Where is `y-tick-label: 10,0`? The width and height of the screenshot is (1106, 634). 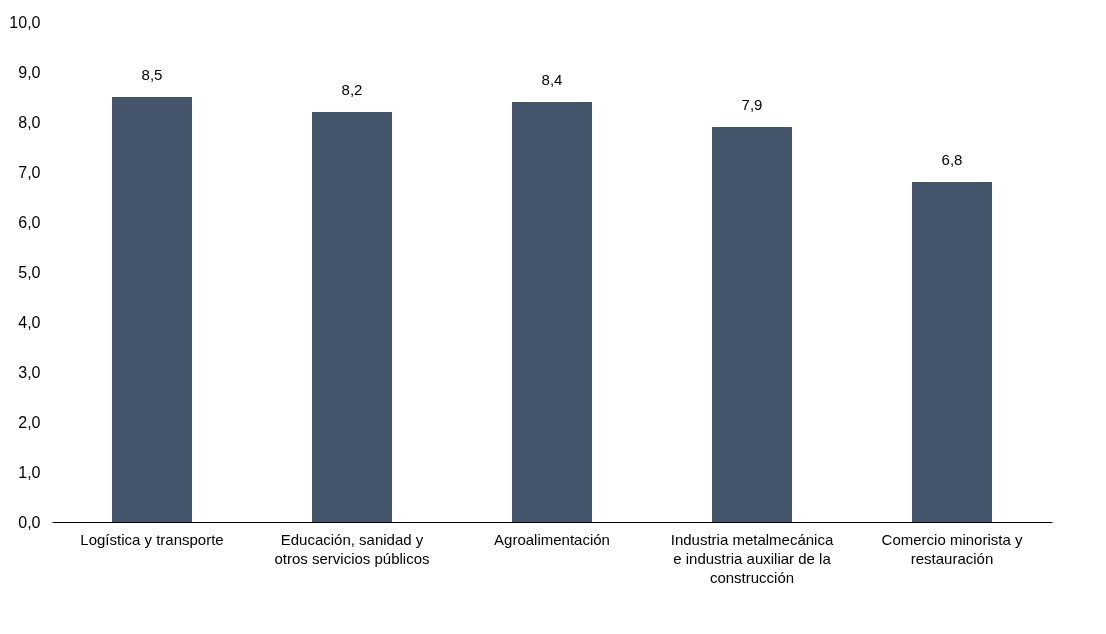 y-tick-label: 10,0 is located at coordinates (25, 22).